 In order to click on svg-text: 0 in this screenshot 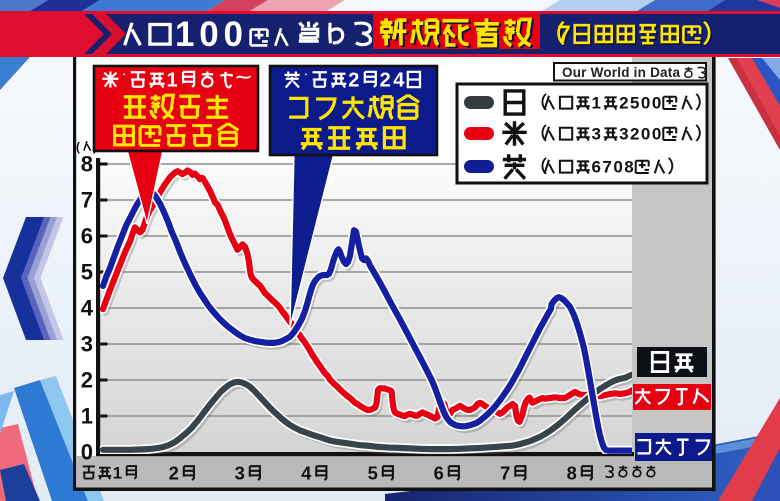, I will do `click(87, 452)`.